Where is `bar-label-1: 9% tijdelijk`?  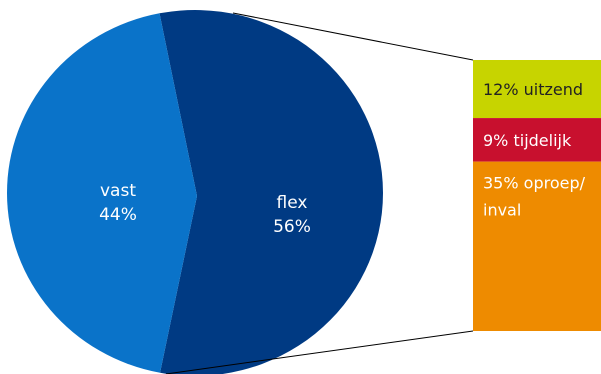
bar-label-1: 9% tijdelijk is located at coordinates (527, 140).